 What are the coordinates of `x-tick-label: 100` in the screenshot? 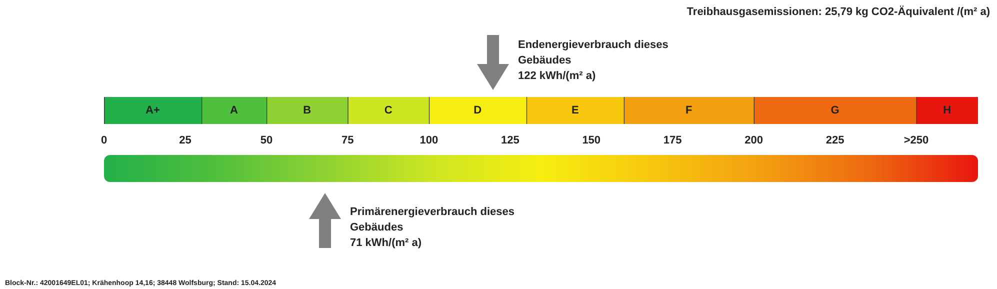 It's located at (429, 140).